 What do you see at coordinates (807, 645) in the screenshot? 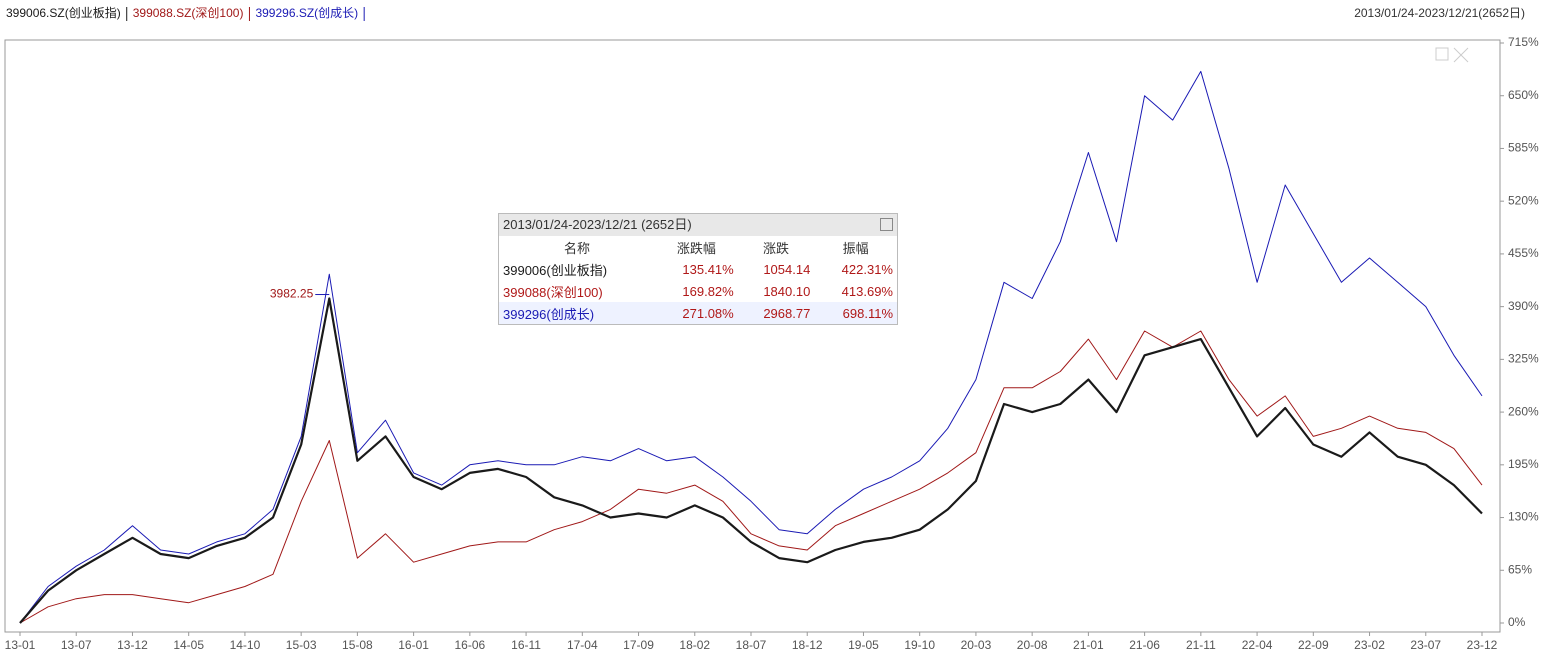
I see `x-tick-label: 18-12` at bounding box center [807, 645].